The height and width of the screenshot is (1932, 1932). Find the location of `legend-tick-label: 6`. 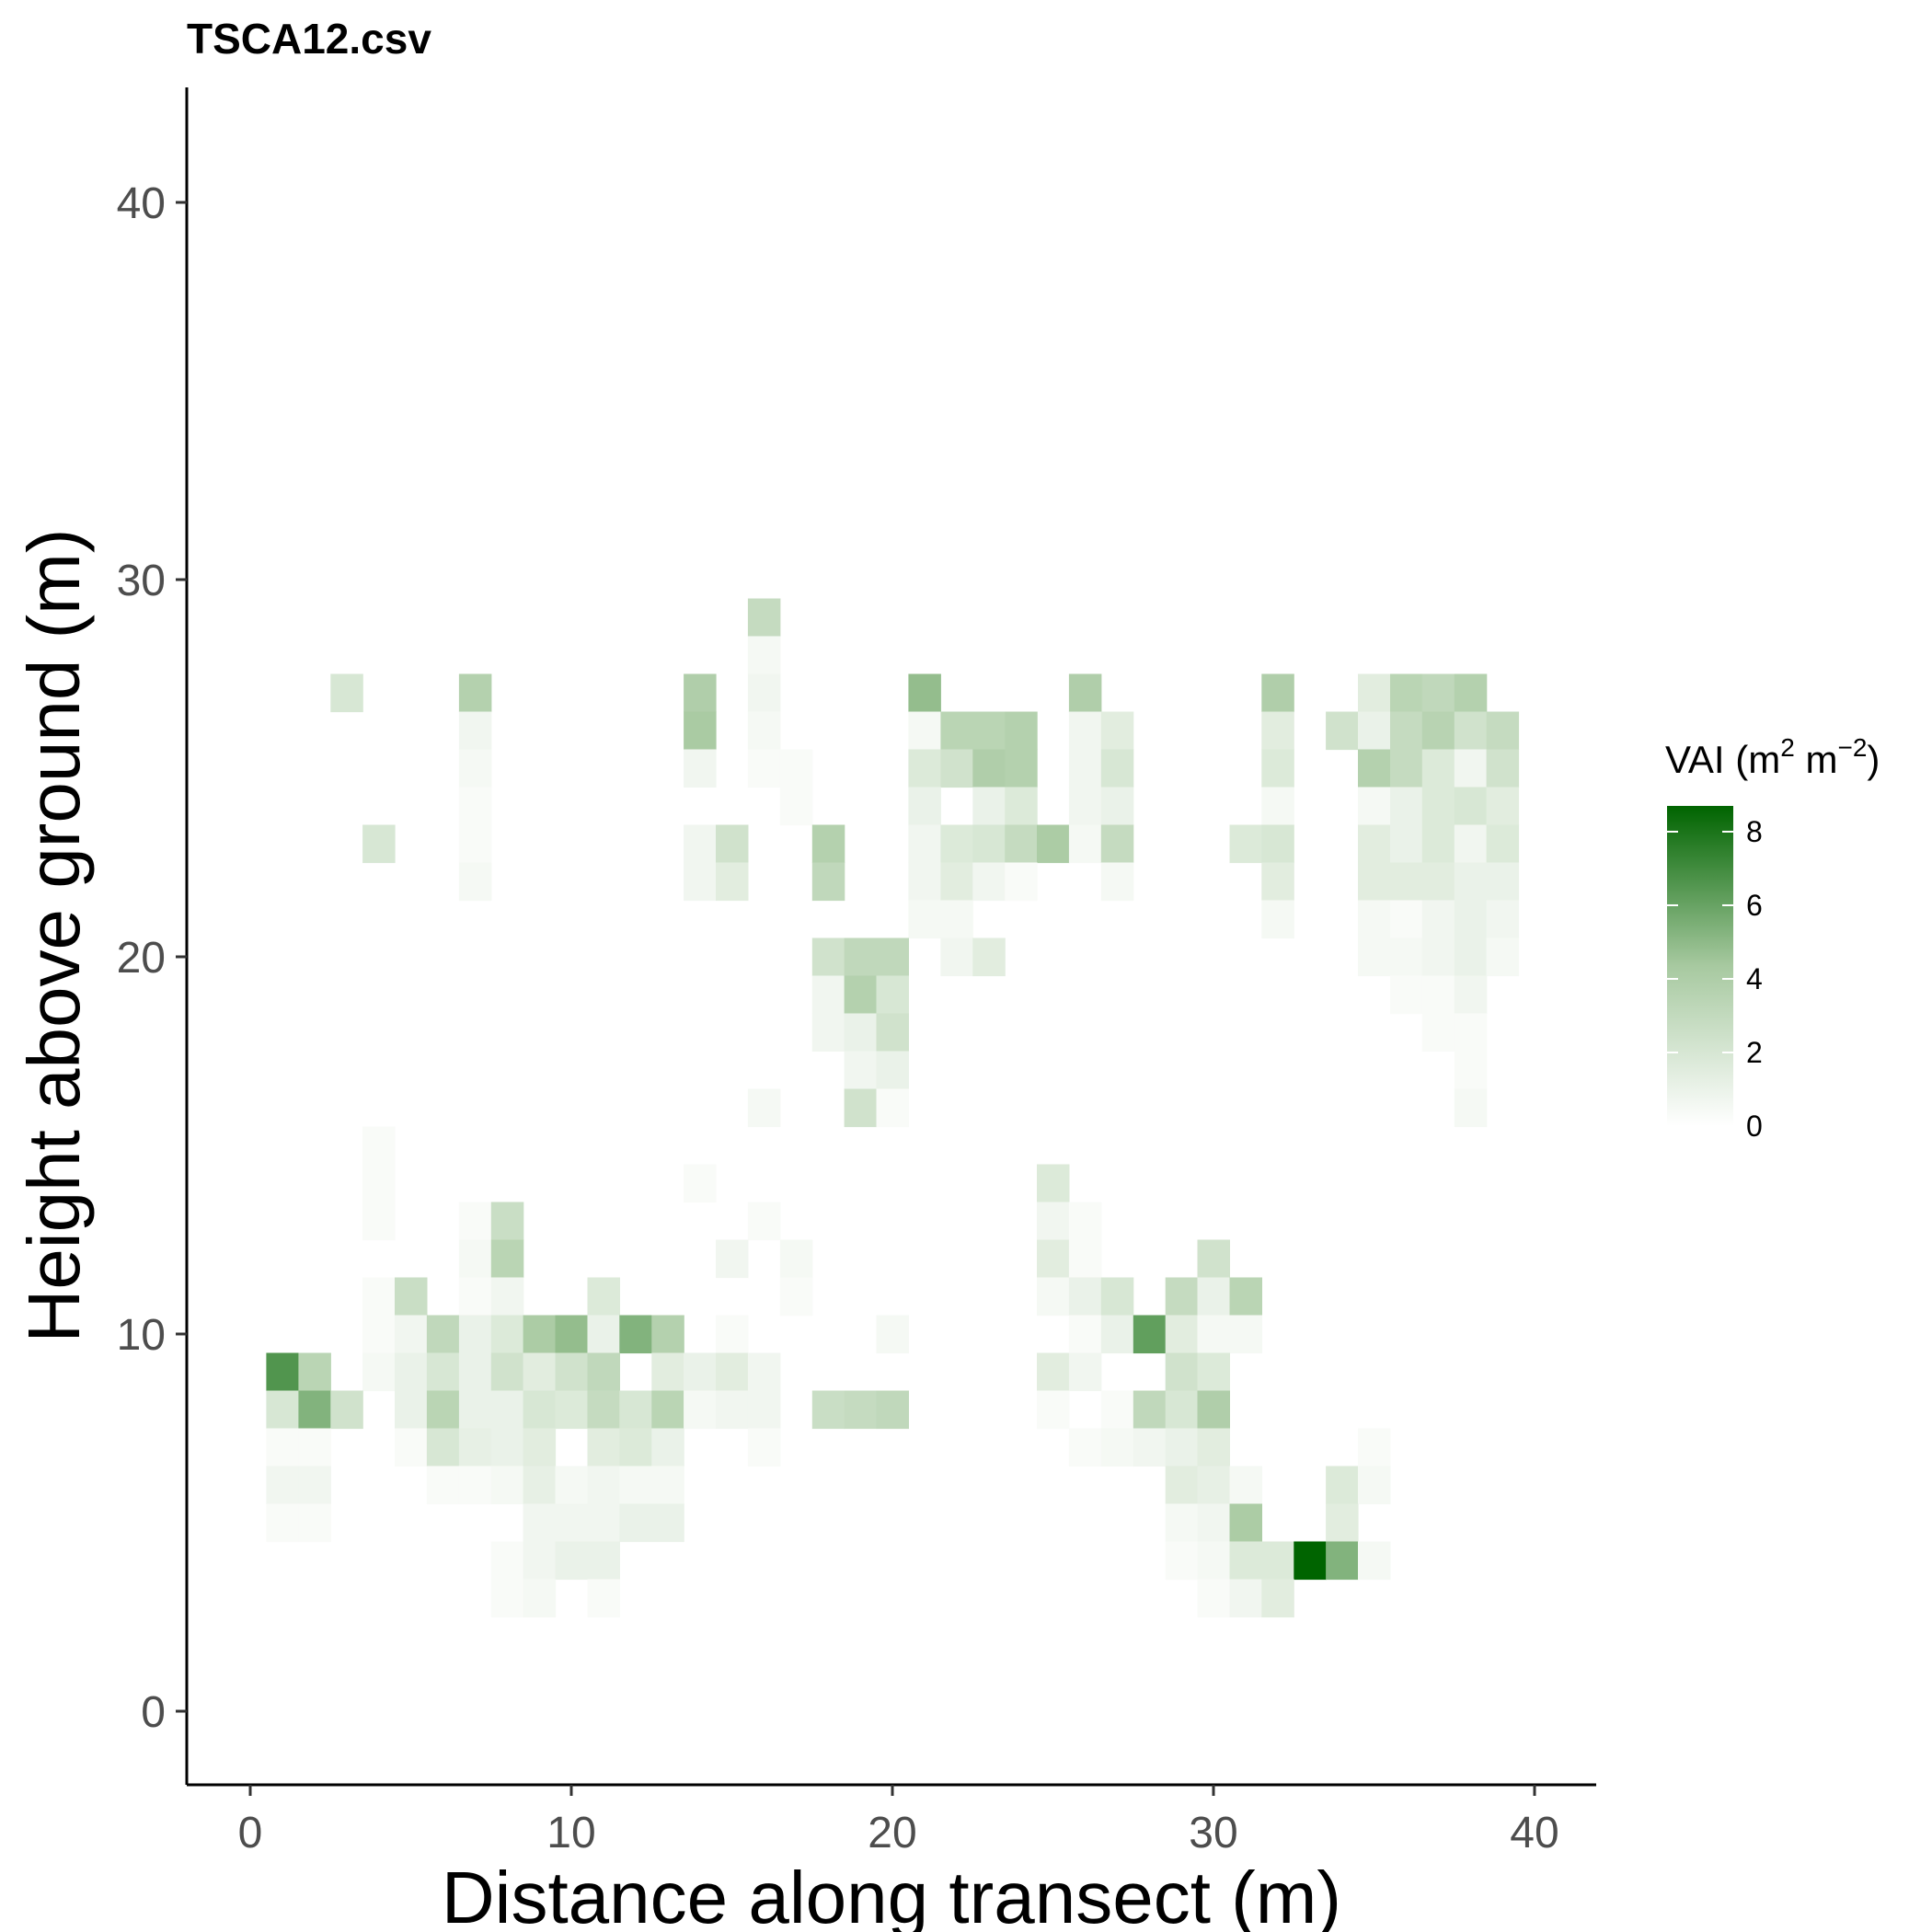

legend-tick-label: 6 is located at coordinates (1754, 905).